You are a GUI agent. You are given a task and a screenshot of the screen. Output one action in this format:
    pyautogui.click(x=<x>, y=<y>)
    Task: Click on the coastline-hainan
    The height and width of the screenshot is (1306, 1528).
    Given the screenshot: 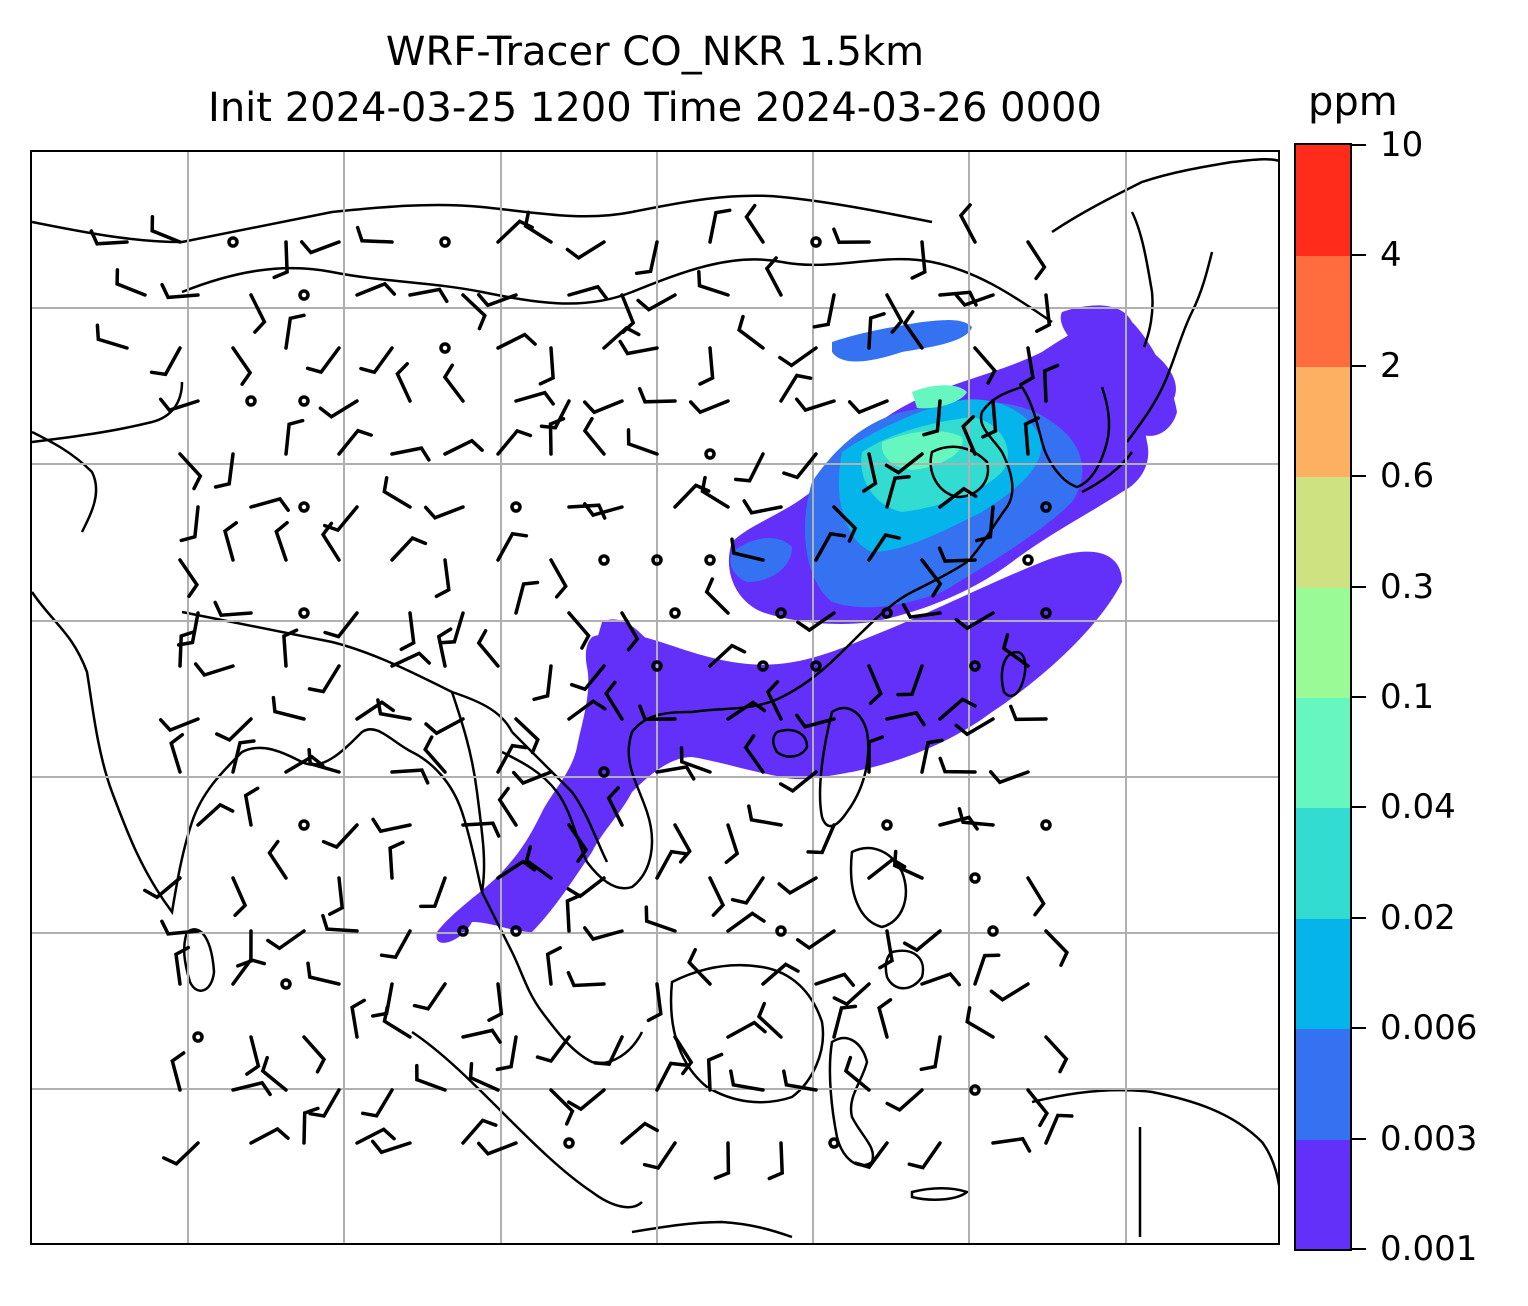 What is the action you would take?
    pyautogui.click(x=790, y=743)
    